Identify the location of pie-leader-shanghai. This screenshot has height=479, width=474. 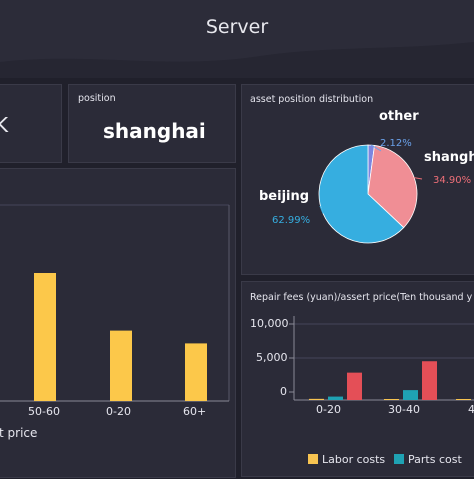
(418, 178).